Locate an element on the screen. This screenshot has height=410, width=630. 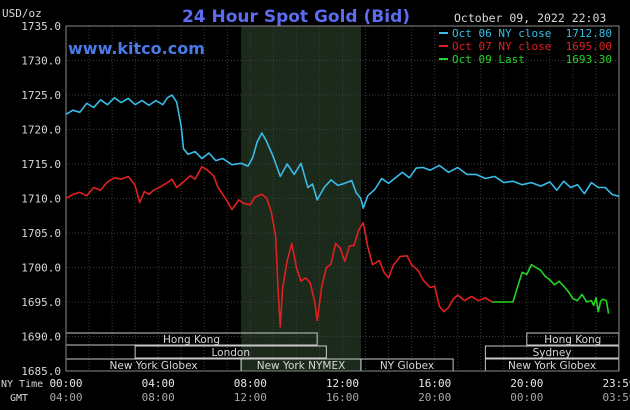
legend-value: 1712.80 is located at coordinates (589, 33).